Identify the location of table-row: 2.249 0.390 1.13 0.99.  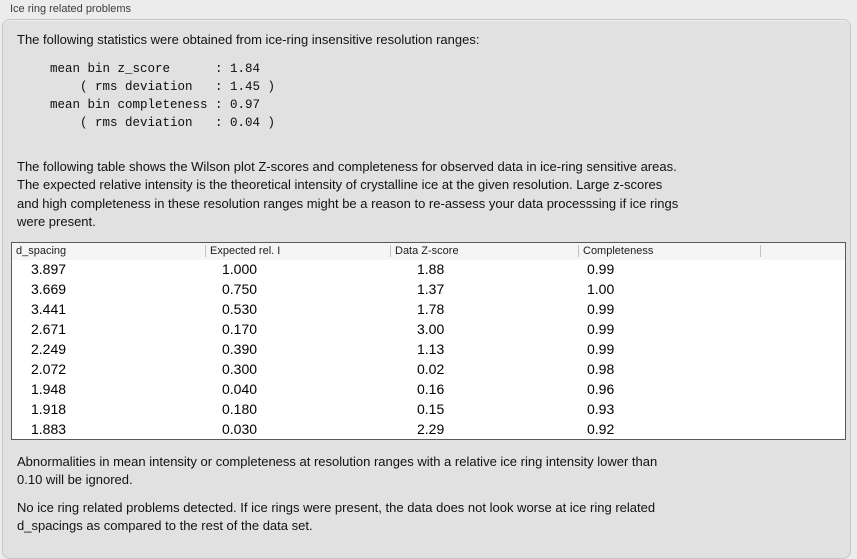
(428, 349).